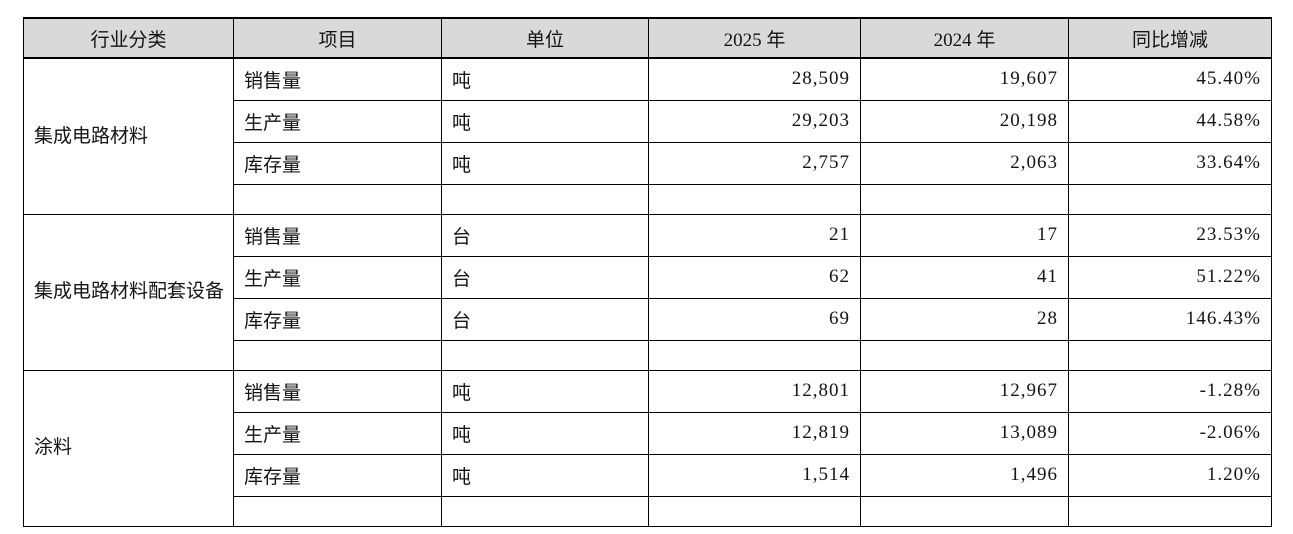 The image size is (1293, 534). What do you see at coordinates (545, 38) in the screenshot?
I see `header-unit: 单位` at bounding box center [545, 38].